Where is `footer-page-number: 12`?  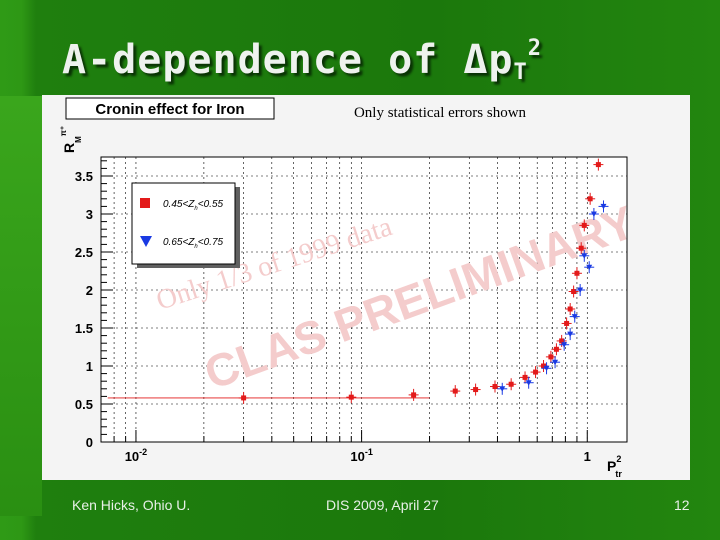 footer-page-number: 12 is located at coordinates (682, 505).